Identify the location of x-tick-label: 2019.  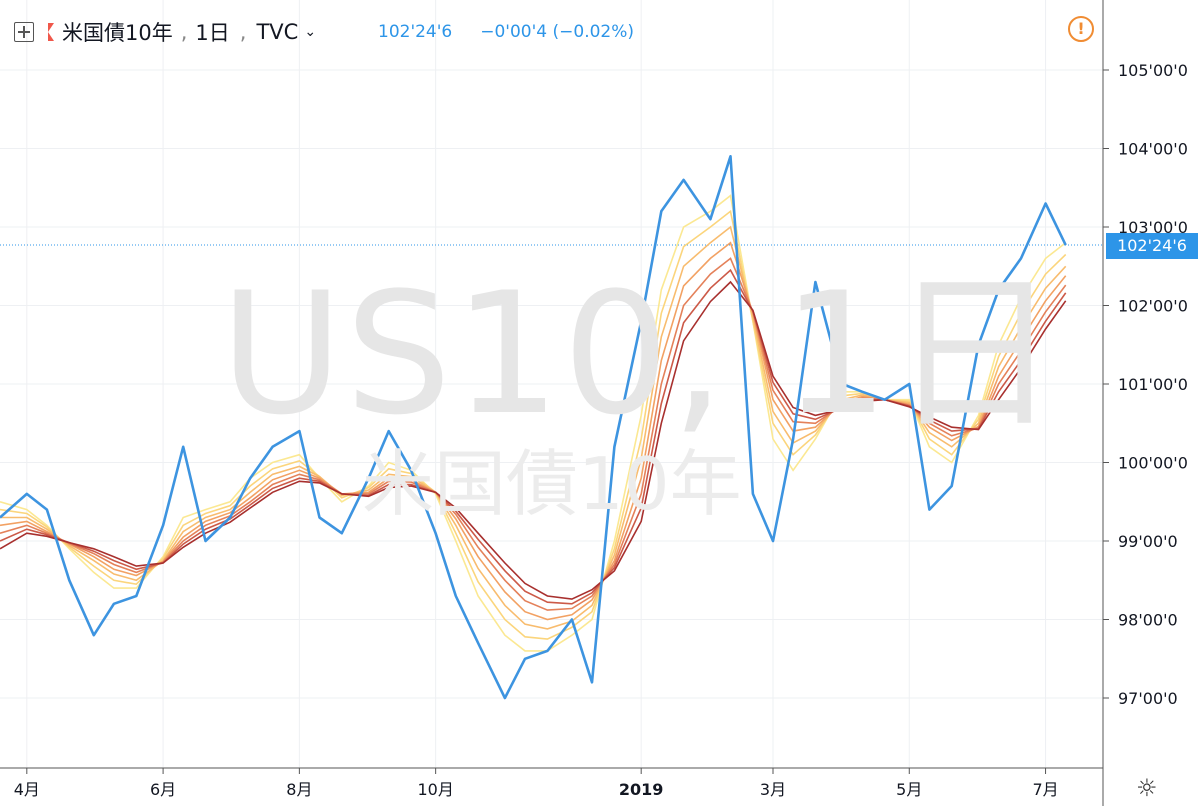
(641, 789).